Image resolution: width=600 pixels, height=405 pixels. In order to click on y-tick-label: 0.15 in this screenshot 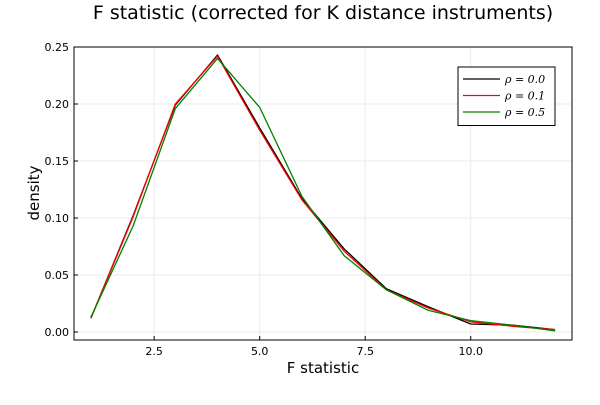, I will do `click(57, 161)`.